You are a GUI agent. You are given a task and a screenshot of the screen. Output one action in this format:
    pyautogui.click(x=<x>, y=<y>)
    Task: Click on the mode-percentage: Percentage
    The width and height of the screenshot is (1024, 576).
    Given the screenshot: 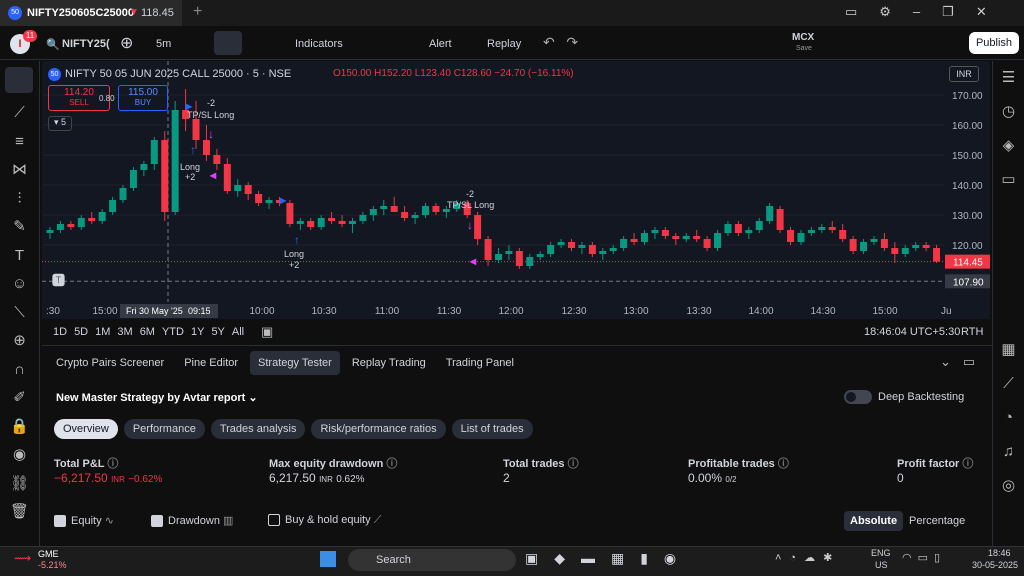 What is the action you would take?
    pyautogui.click(x=937, y=521)
    